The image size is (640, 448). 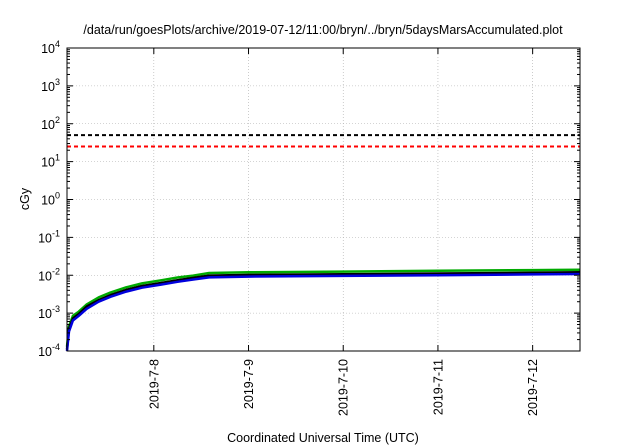 What do you see at coordinates (249, 384) in the screenshot?
I see `x-tick-label: 2019-7-9` at bounding box center [249, 384].